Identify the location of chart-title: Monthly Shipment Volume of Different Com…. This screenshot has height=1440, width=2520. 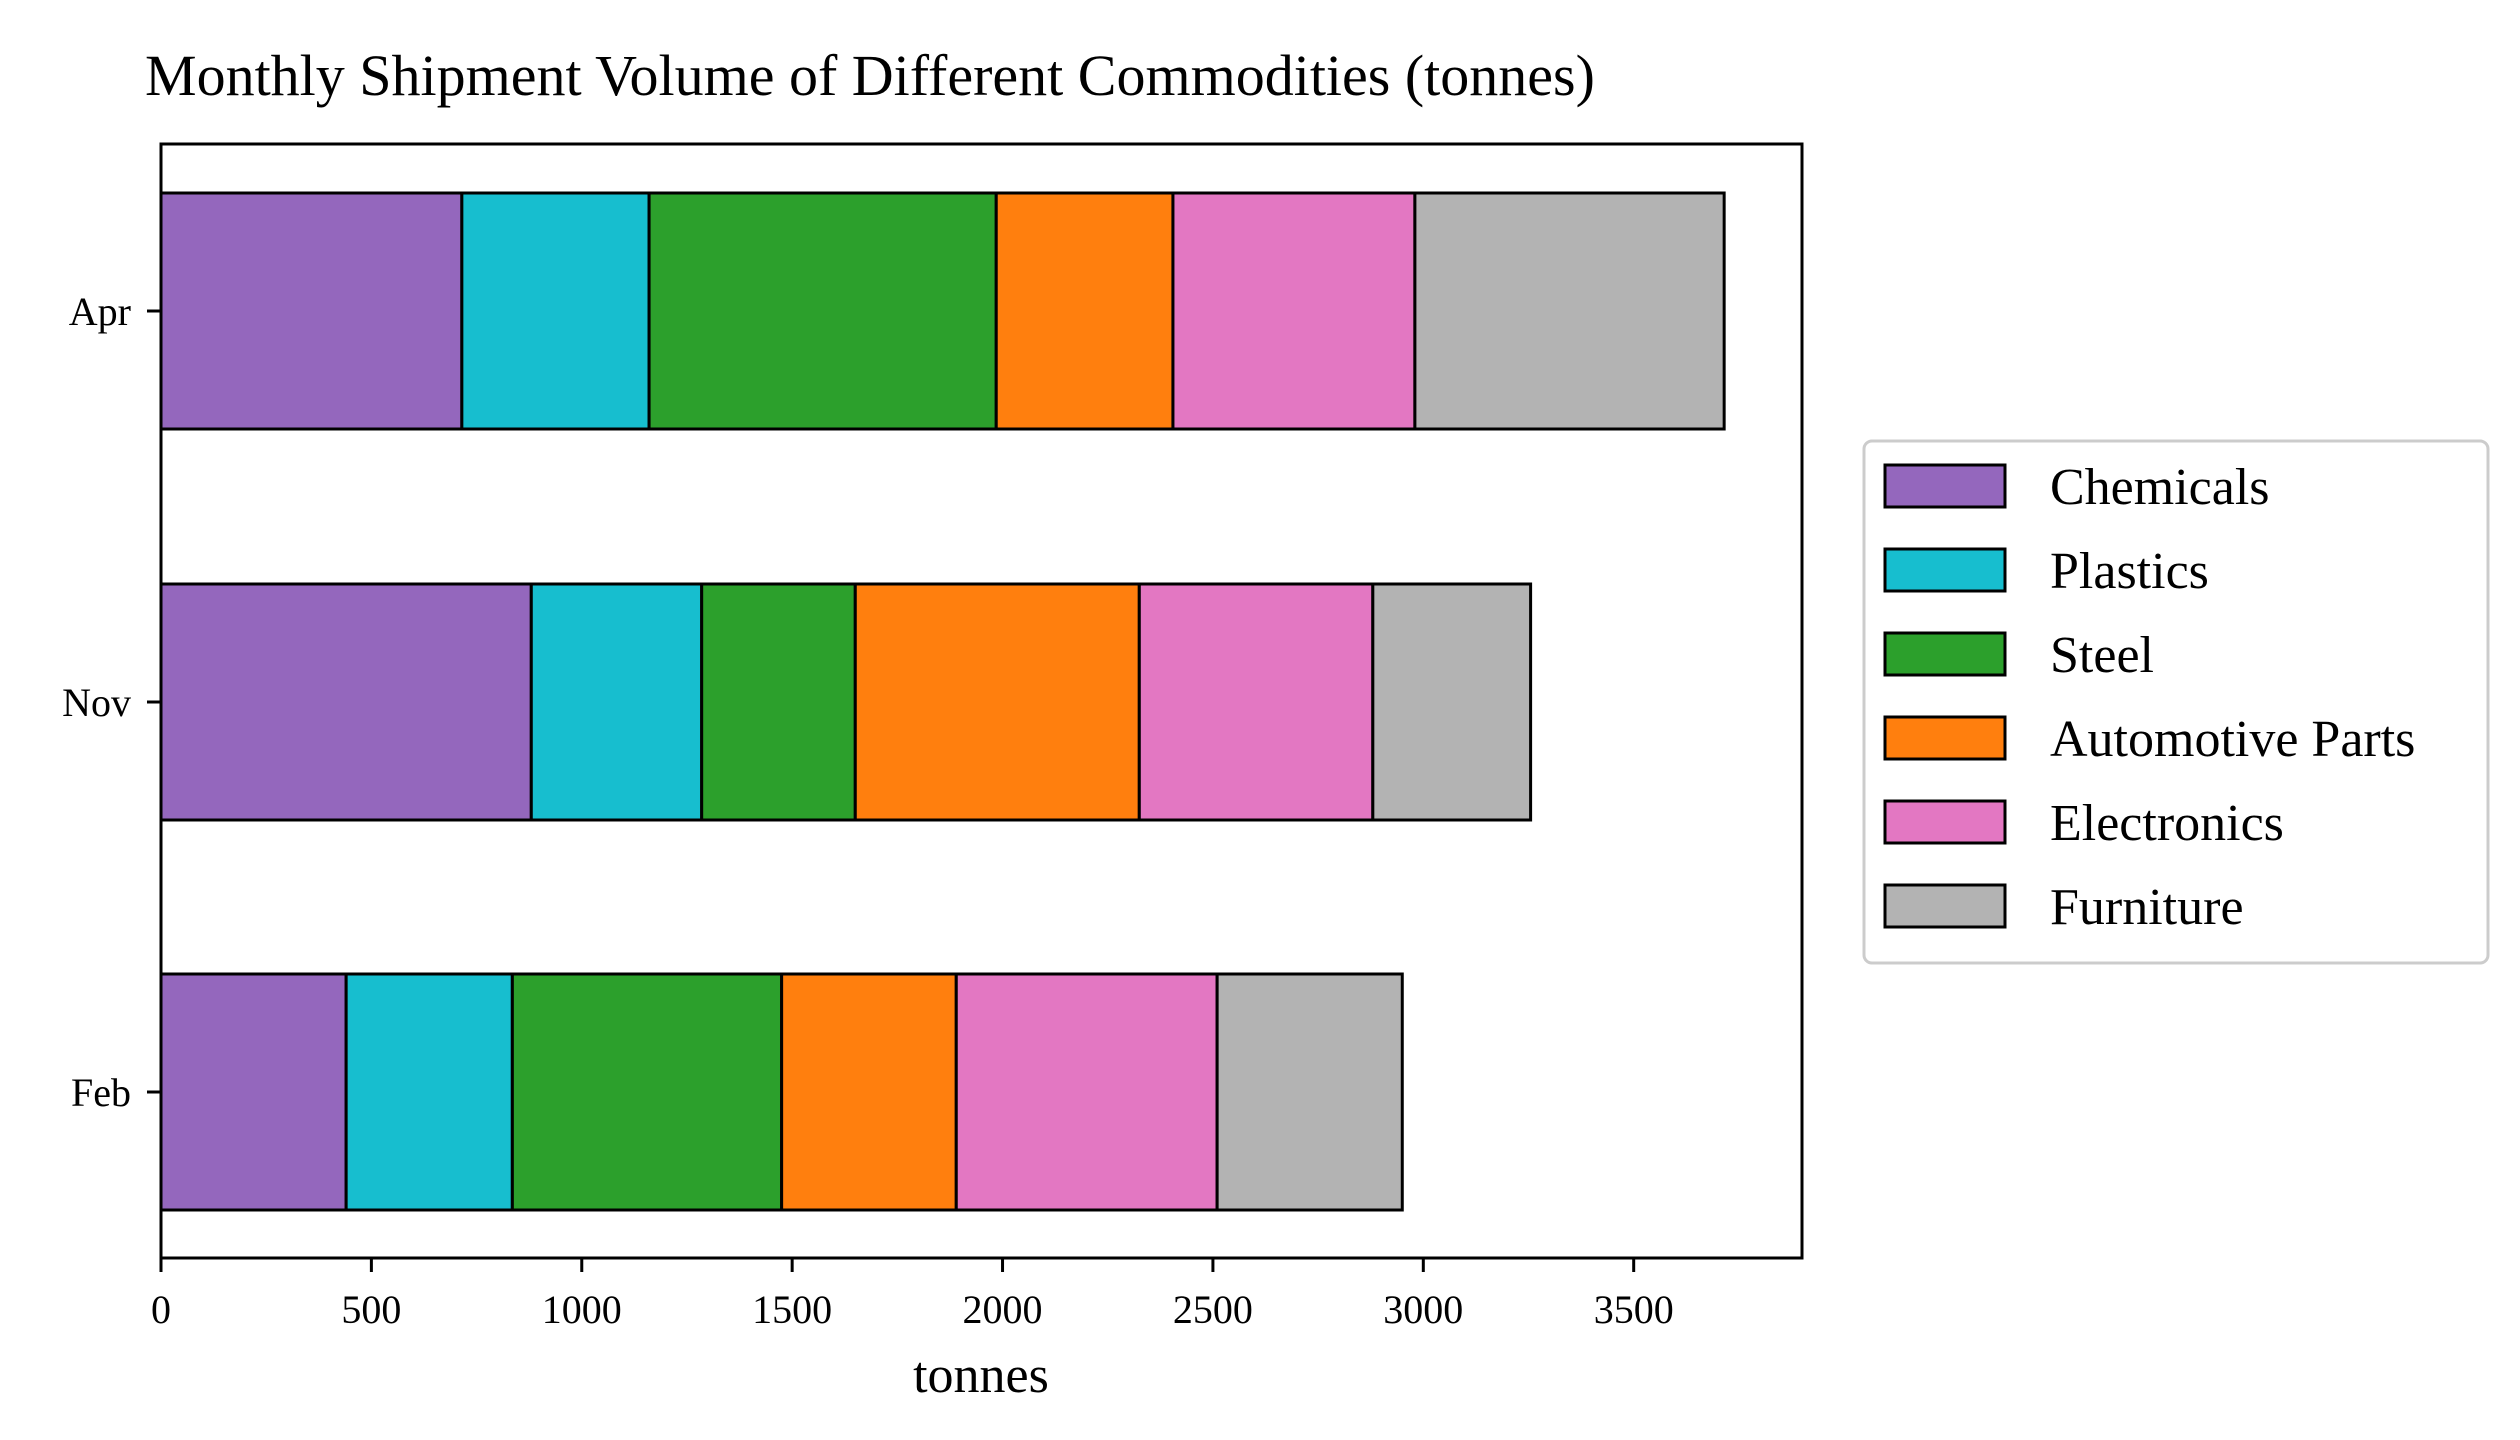
(870, 75).